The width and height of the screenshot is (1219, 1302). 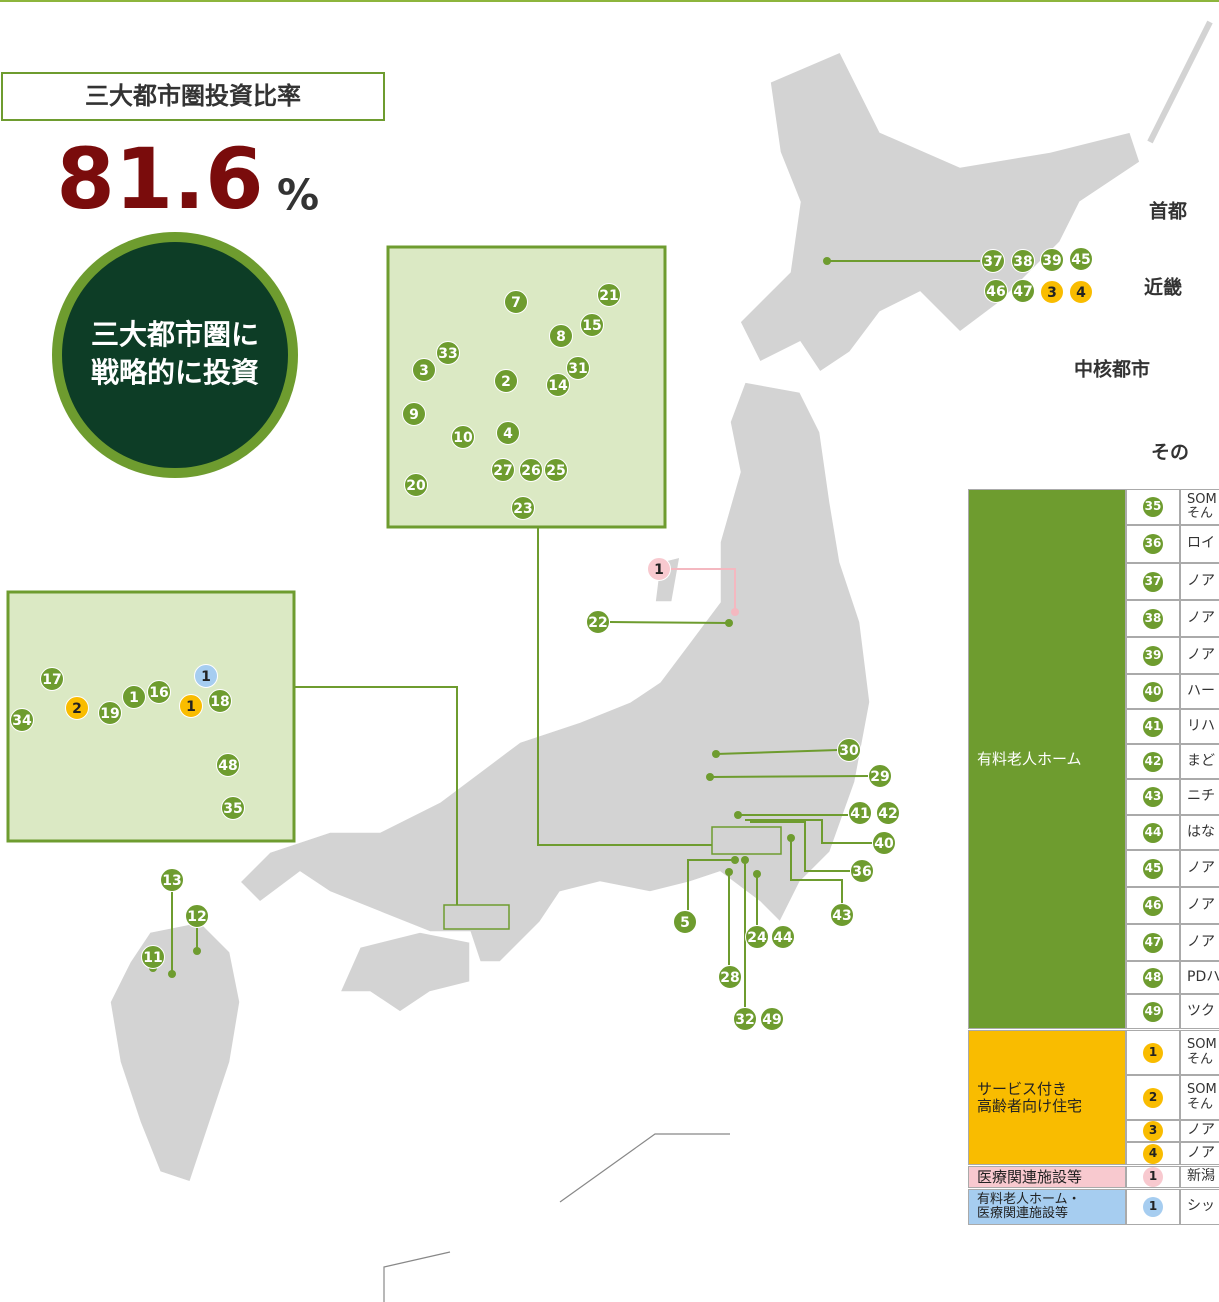 I want to click on category-text: 医療関連施設等, so click(x=1023, y=1213).